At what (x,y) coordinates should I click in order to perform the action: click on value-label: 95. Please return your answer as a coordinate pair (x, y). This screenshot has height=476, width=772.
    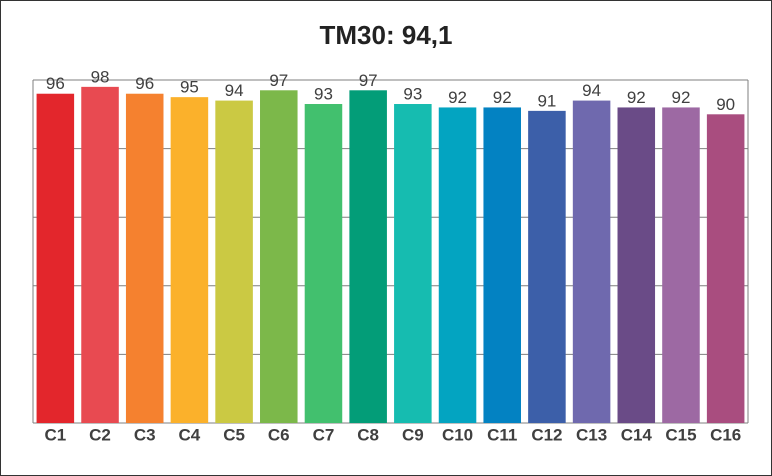
    Looking at the image, I should click on (189, 87).